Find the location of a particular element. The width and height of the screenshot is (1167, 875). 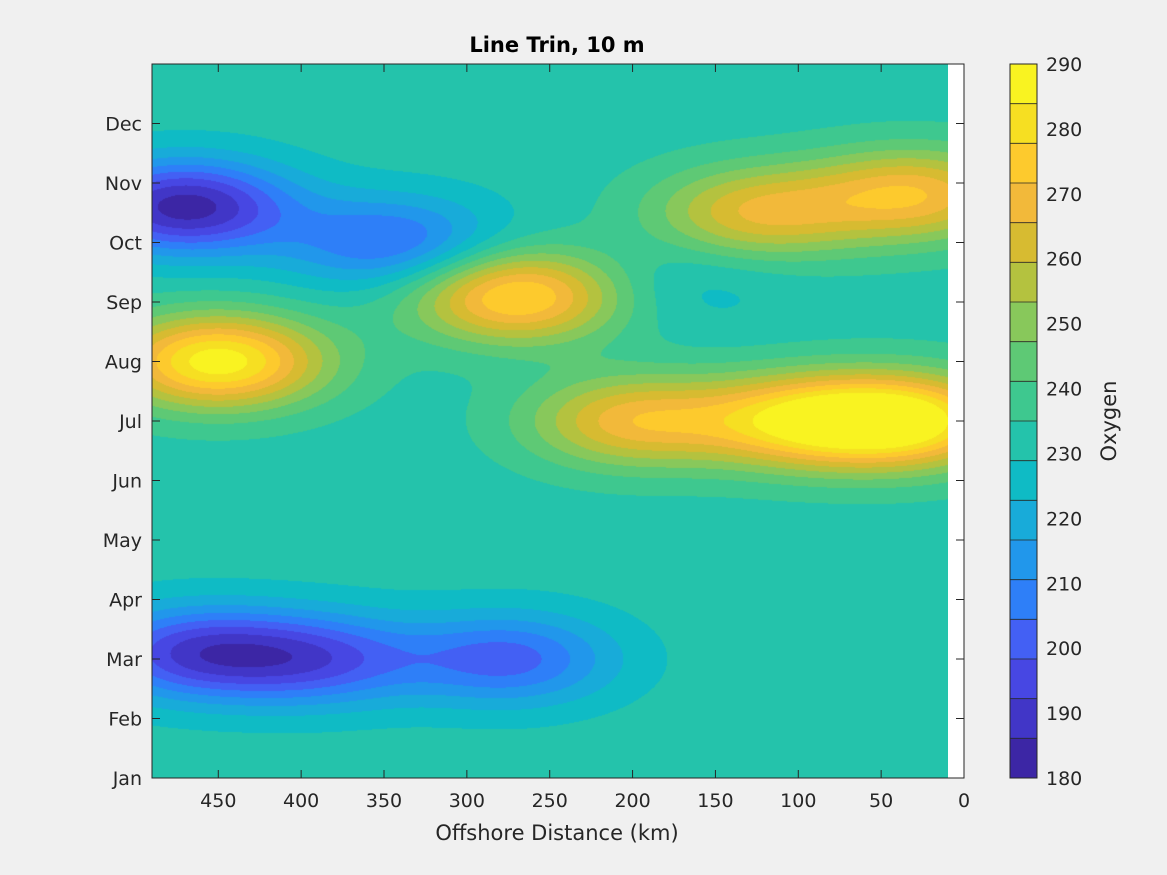

y-tick-label: Mar is located at coordinates (124, 660).